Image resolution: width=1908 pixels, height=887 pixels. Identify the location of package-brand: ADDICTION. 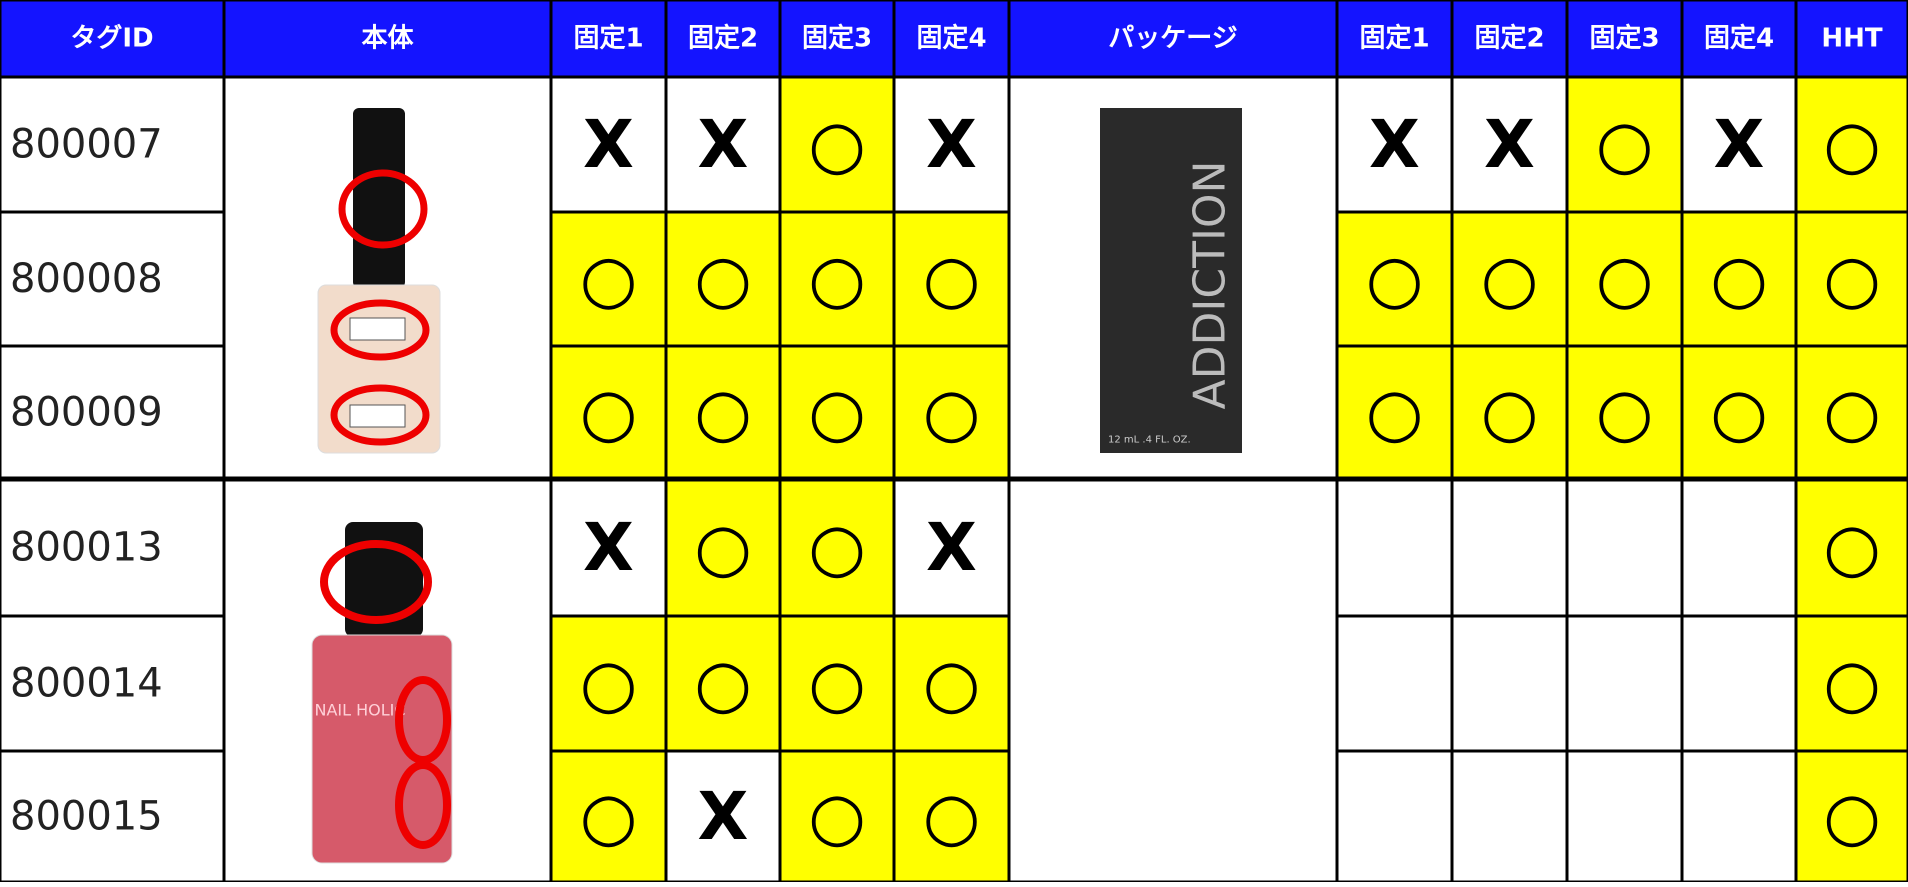
(1210, 285).